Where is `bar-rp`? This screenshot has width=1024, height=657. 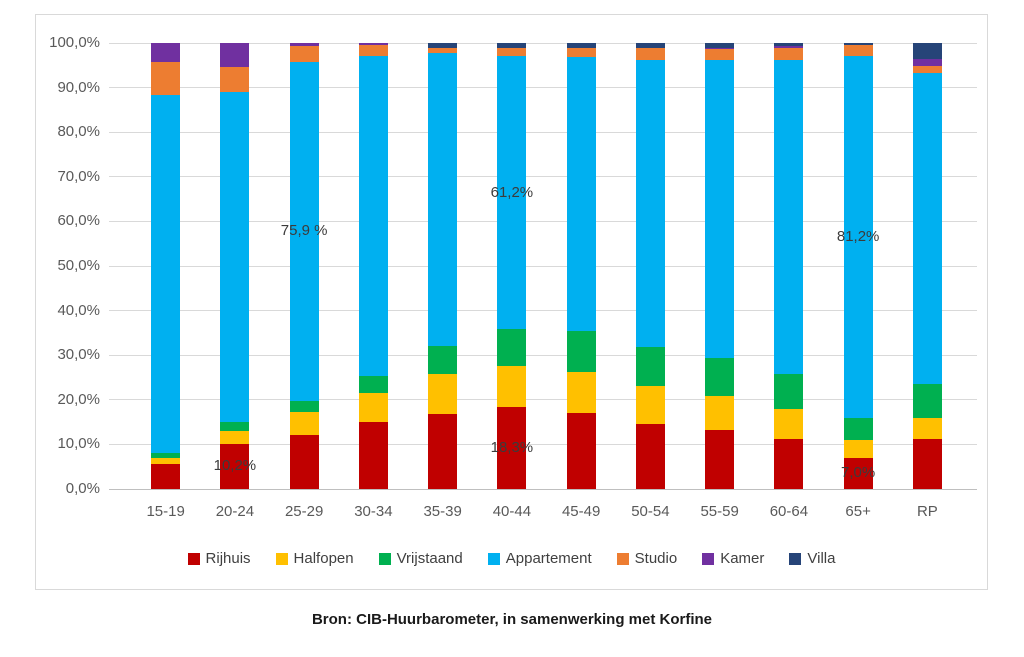
bar-rp is located at coordinates (927, 266).